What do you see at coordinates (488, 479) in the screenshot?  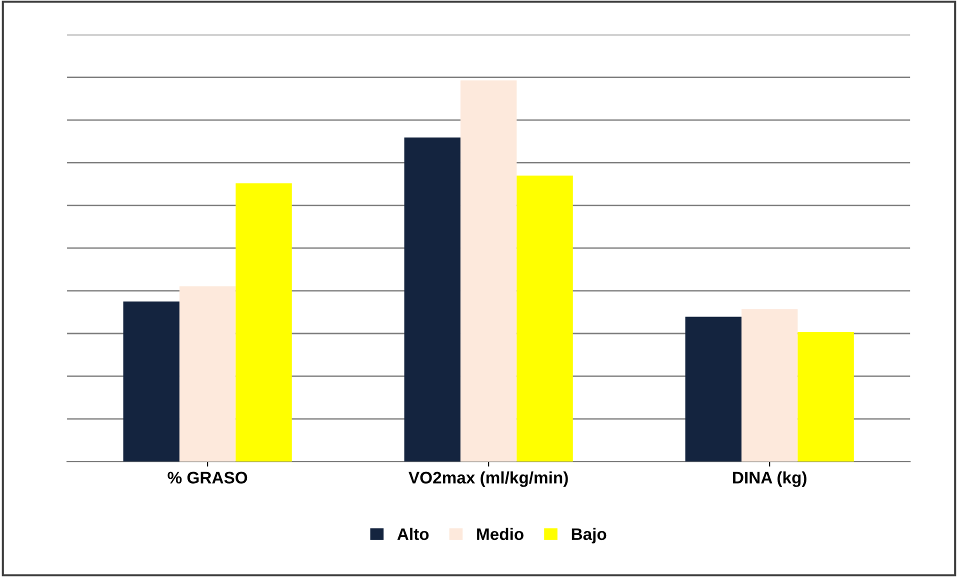 I see `x-tick-label: VO2max (ml/kg/min)` at bounding box center [488, 479].